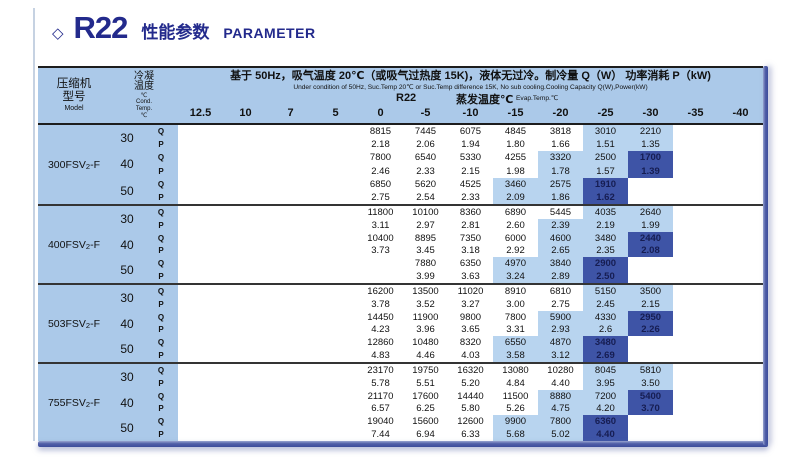 The width and height of the screenshot is (800, 469). I want to click on value-cell: 4.83, so click(380, 356).